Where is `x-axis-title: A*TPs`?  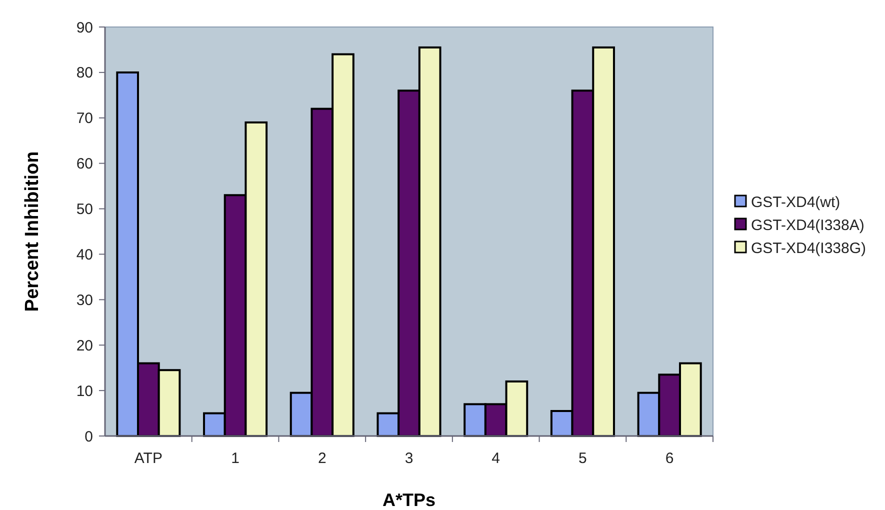 x-axis-title: A*TPs is located at coordinates (409, 500).